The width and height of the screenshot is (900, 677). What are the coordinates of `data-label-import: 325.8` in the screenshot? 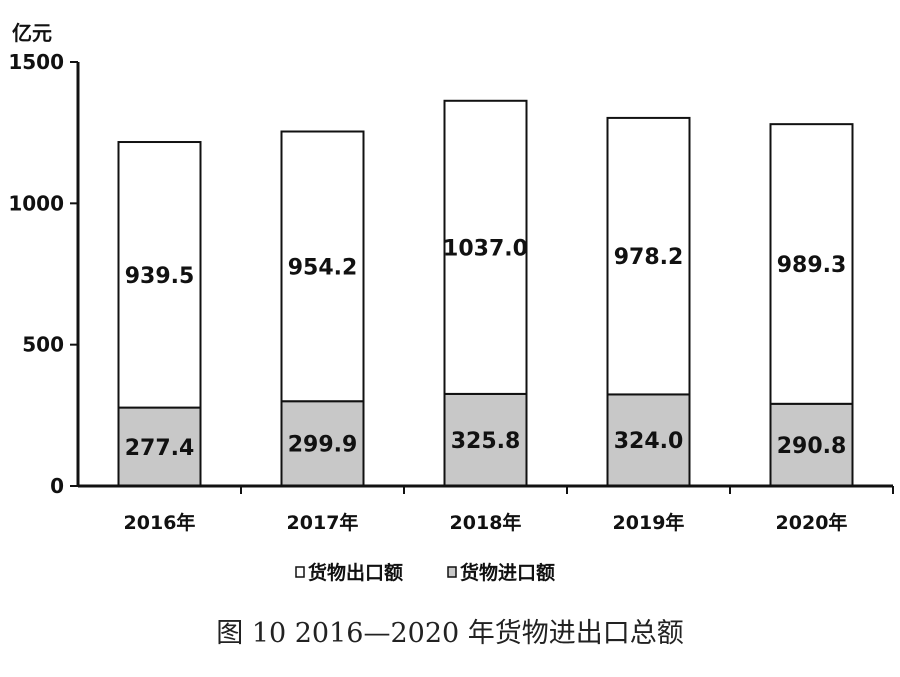 It's located at (486, 441).